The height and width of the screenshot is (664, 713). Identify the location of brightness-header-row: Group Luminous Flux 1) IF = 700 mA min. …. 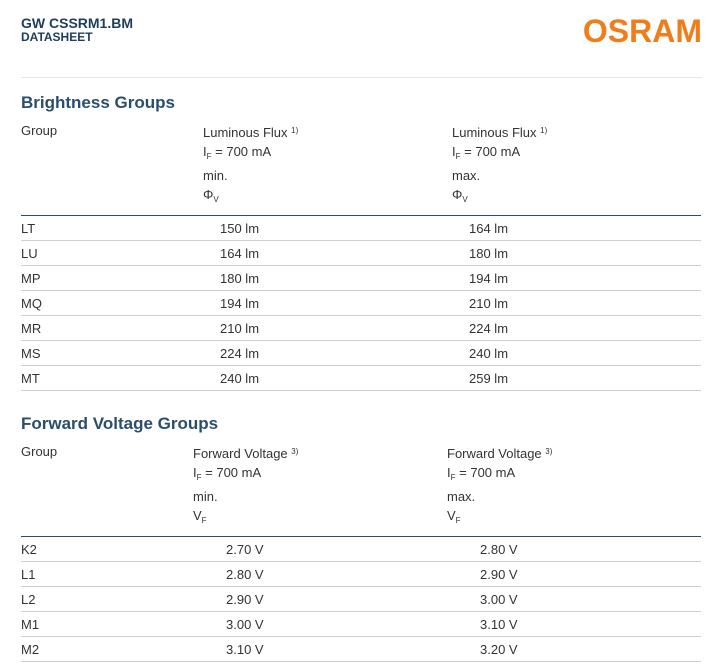
(361, 168).